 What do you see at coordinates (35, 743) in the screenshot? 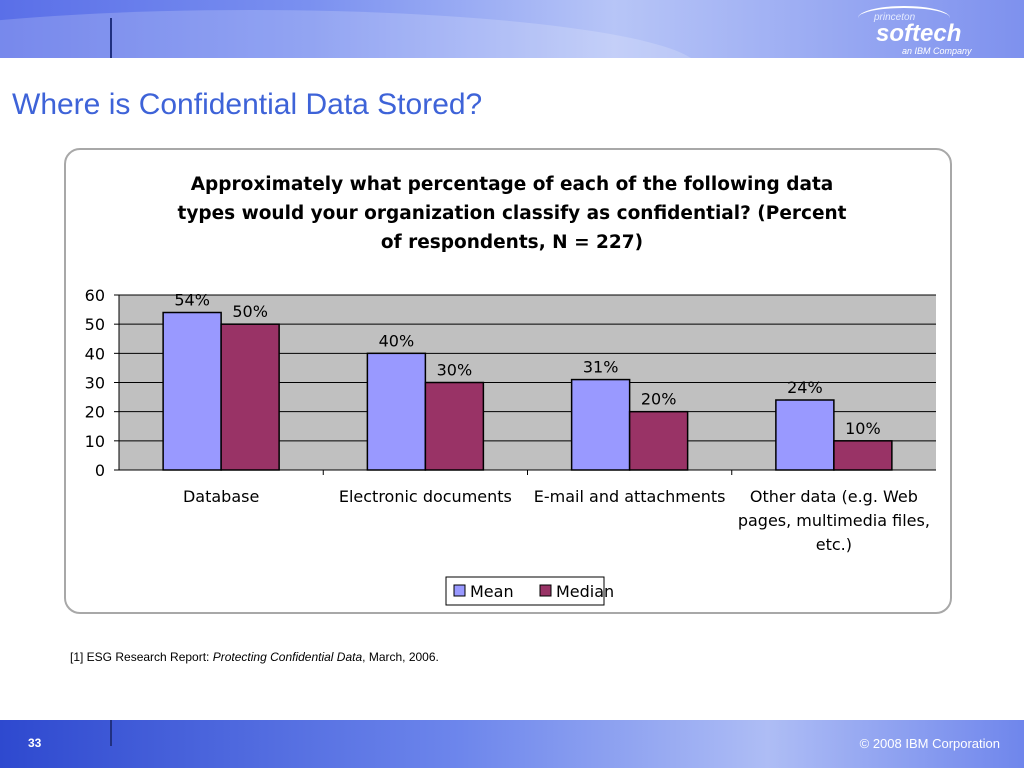
I see `page-number: 33` at bounding box center [35, 743].